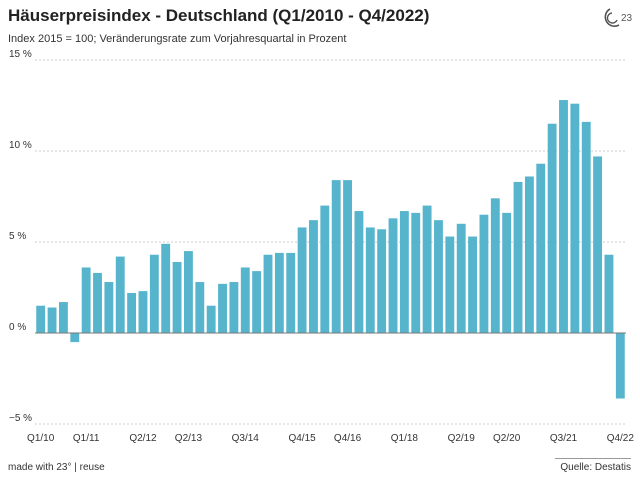 This screenshot has height=480, width=640. Describe the element at coordinates (593, 458) in the screenshot. I see `footer-divider` at that location.